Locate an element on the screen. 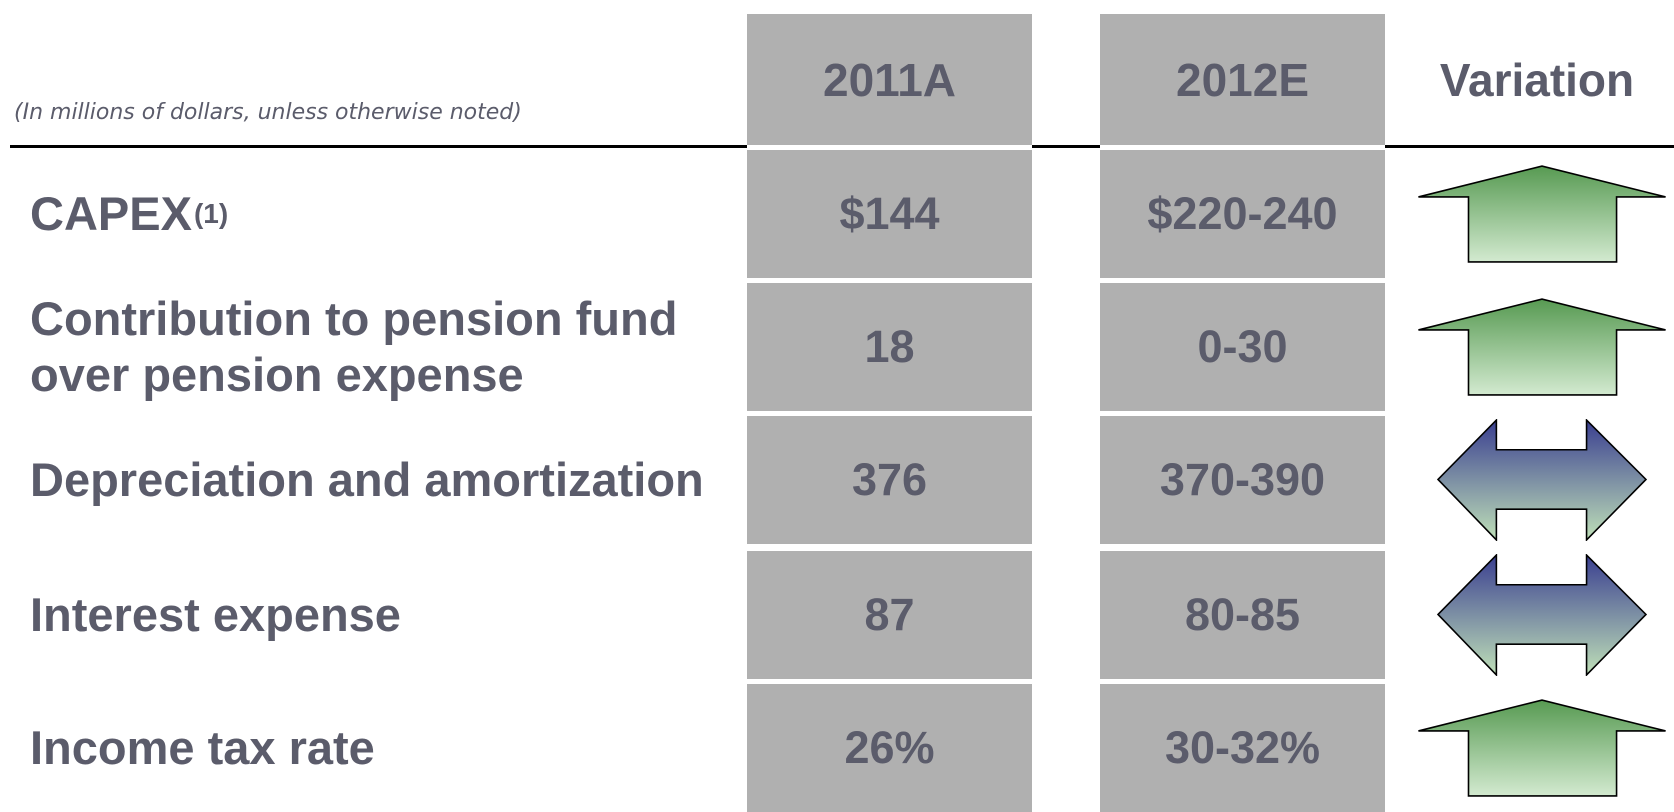 Image resolution: width=1674 pixels, height=812 pixels. value-2011: 18 is located at coordinates (889, 347).